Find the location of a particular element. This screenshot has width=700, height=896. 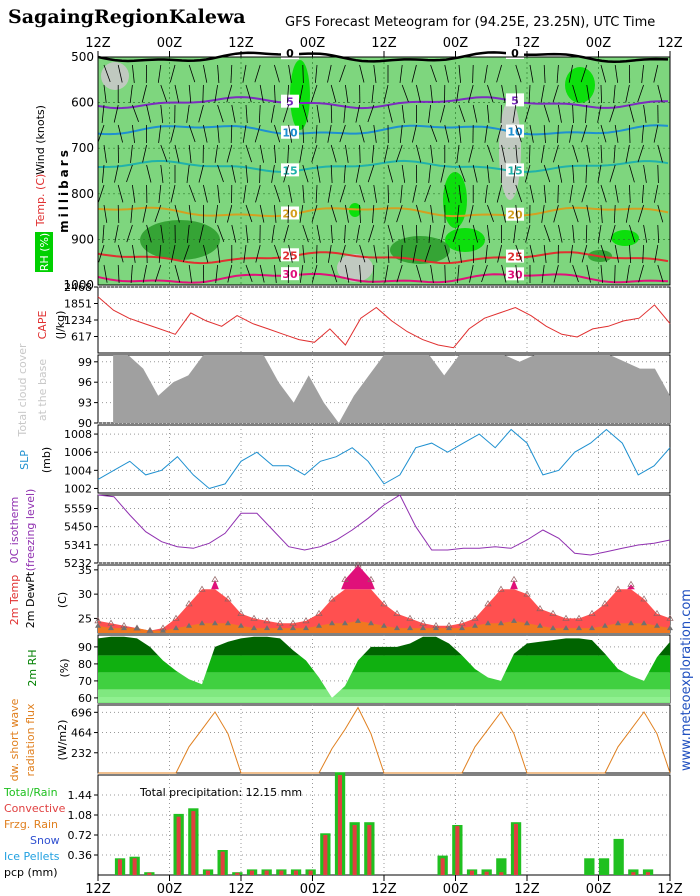

cloud-area is located at coordinates (392, 389).